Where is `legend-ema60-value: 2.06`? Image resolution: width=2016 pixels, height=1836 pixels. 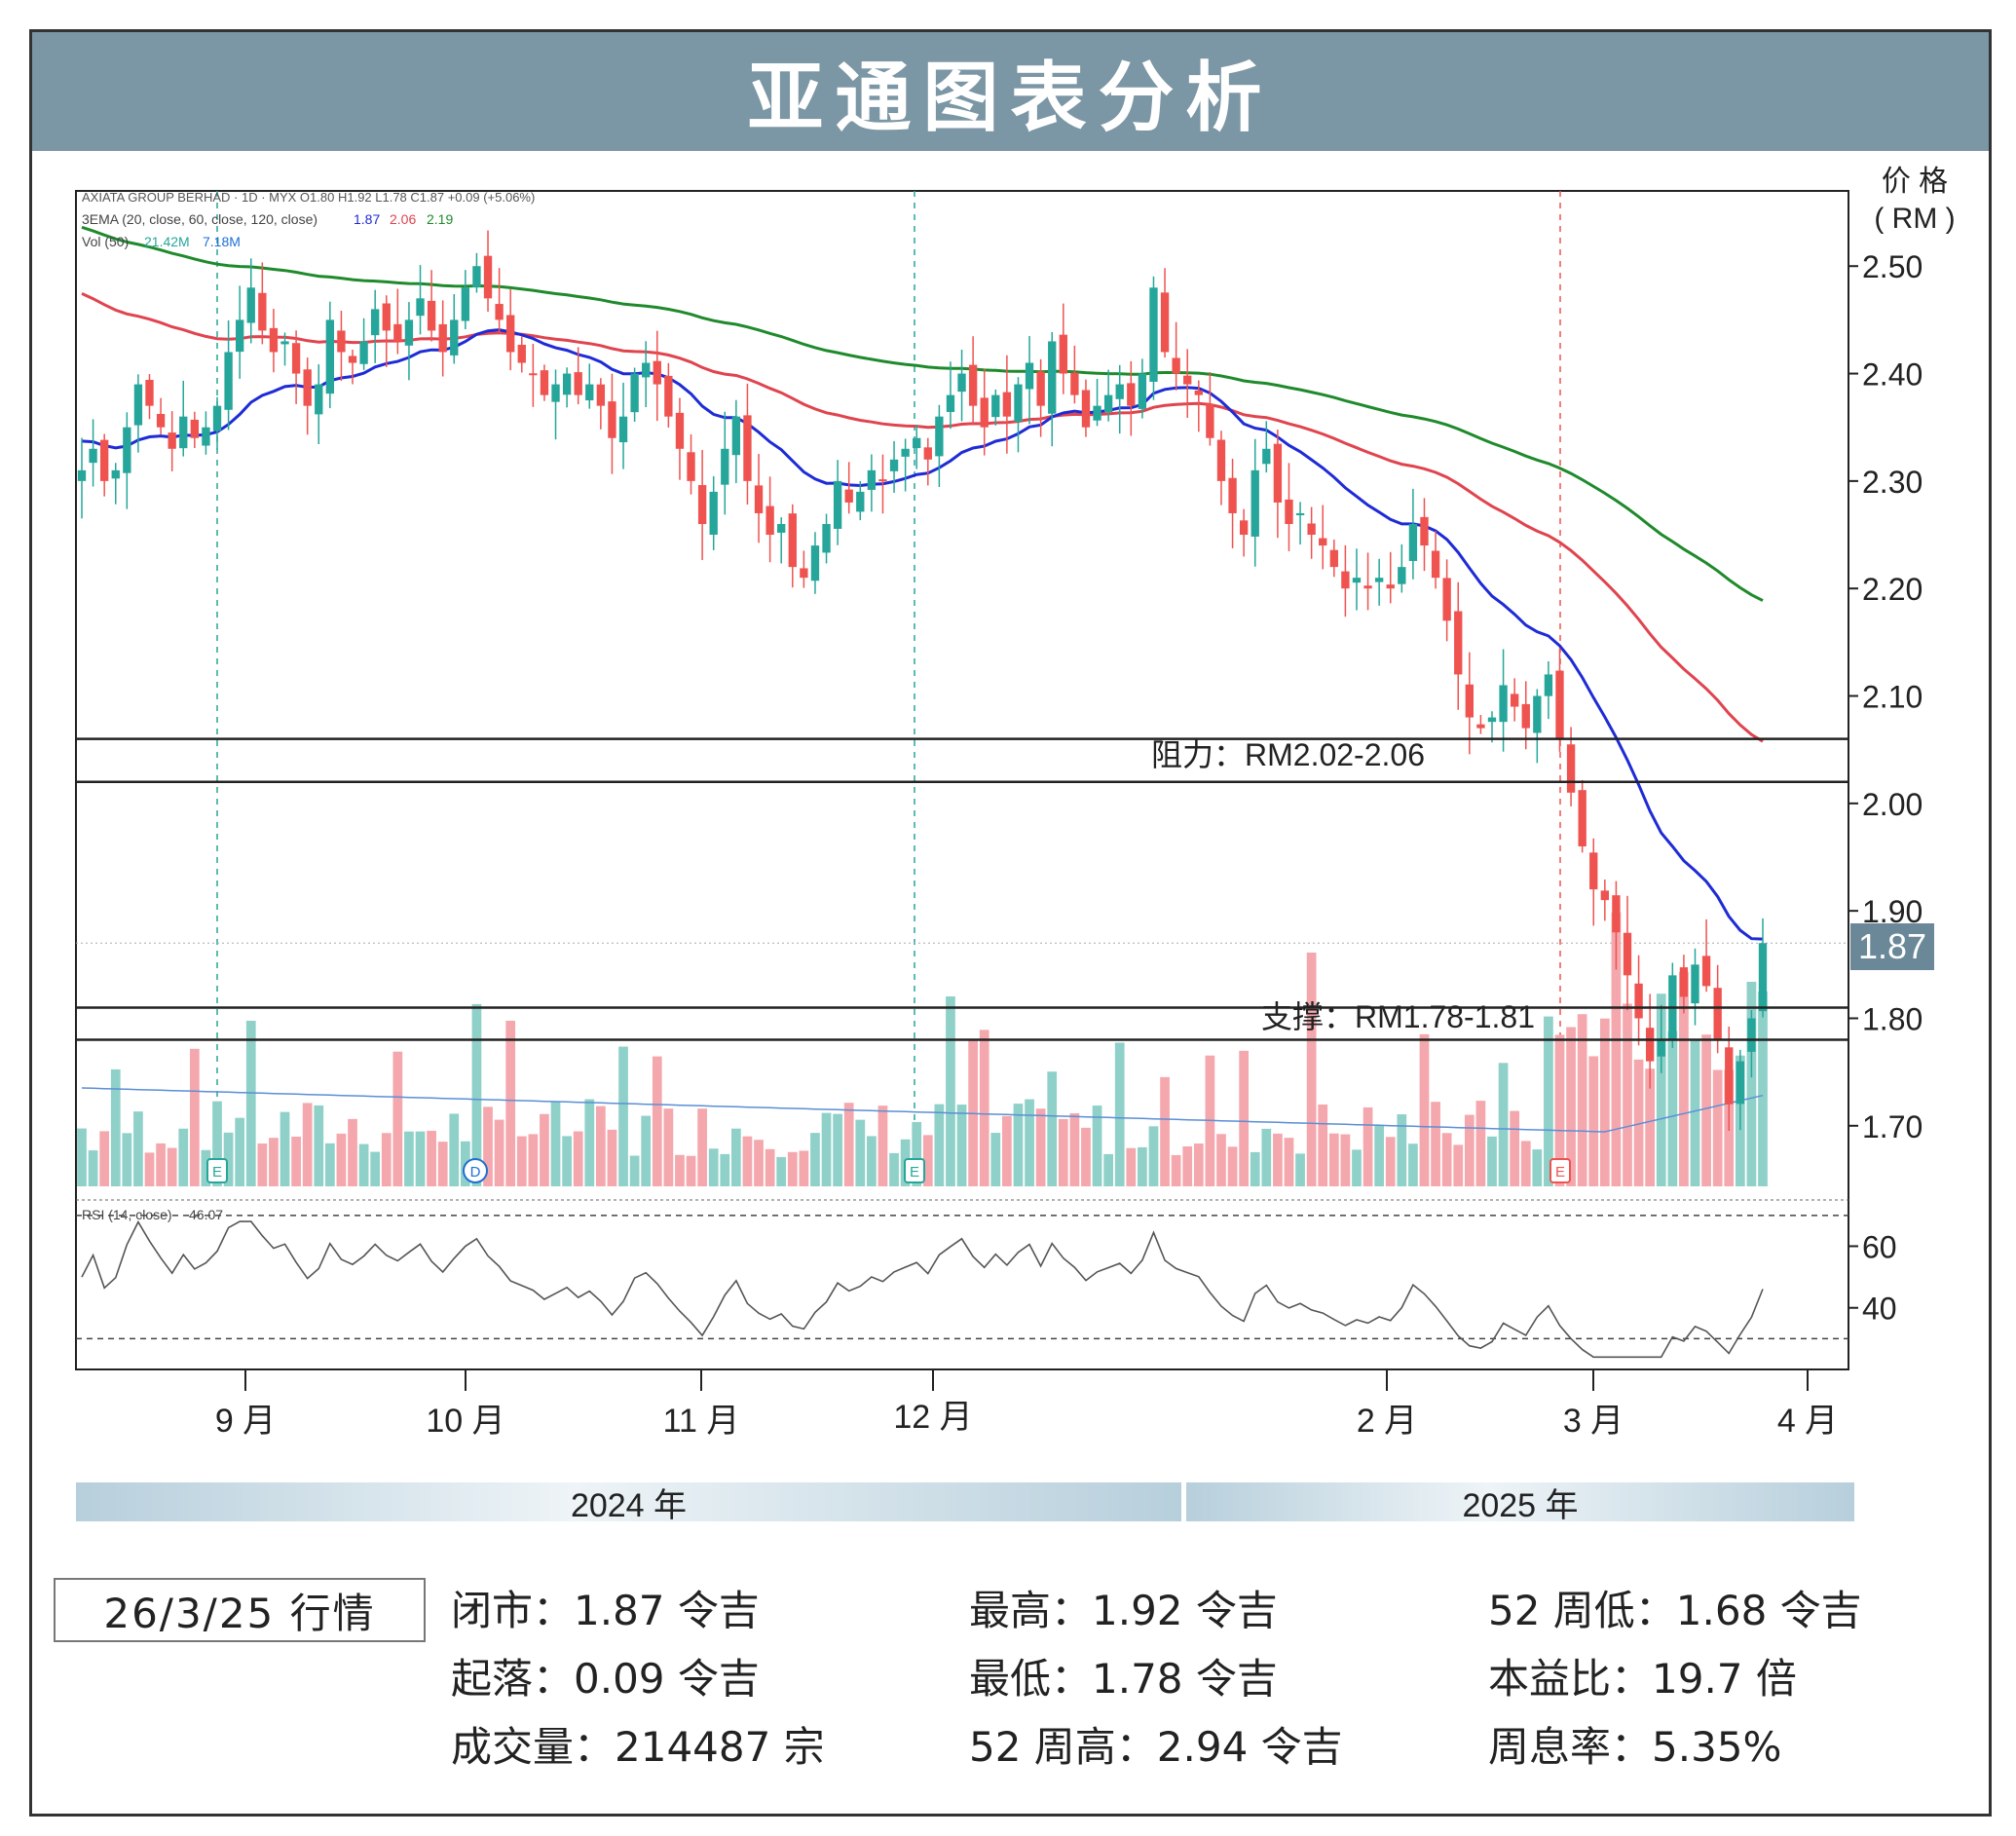
legend-ema60-value: 2.06 is located at coordinates (403, 219).